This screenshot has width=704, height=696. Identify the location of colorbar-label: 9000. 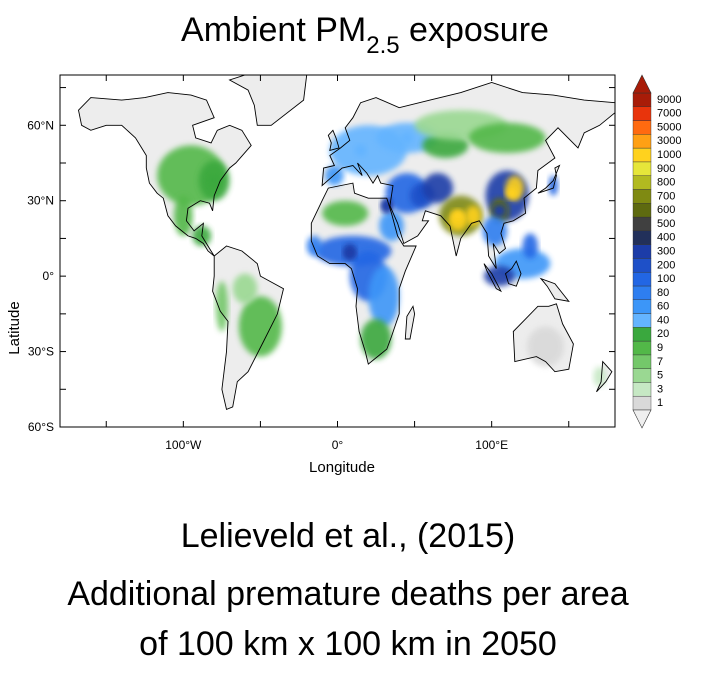
(669, 100).